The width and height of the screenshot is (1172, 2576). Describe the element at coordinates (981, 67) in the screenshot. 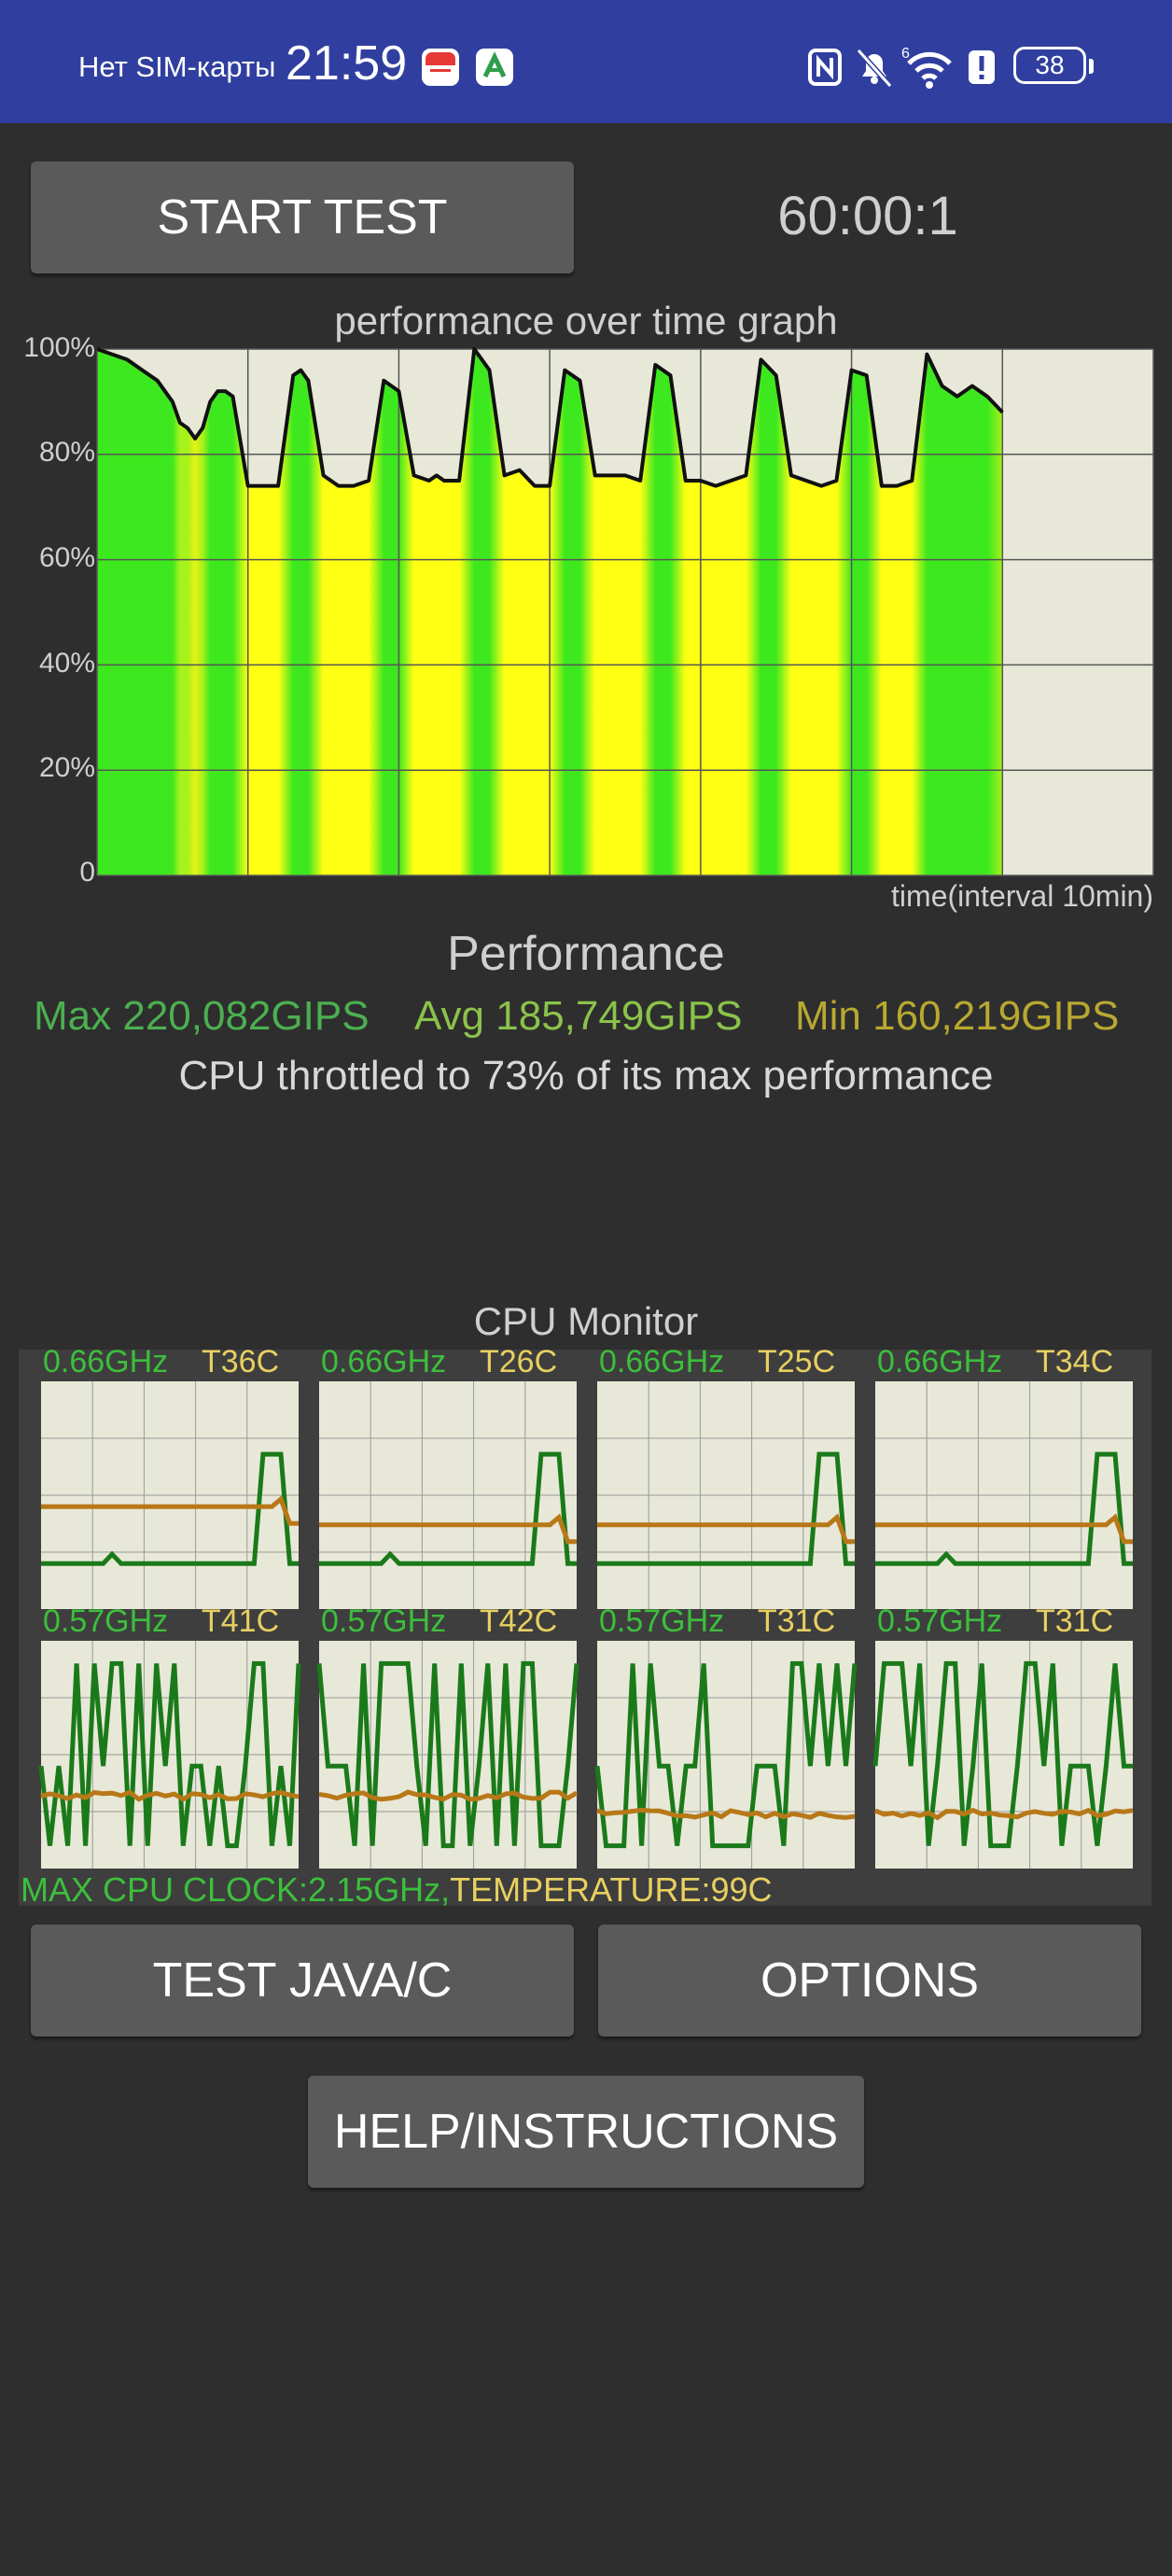

I see `alert-icon` at that location.